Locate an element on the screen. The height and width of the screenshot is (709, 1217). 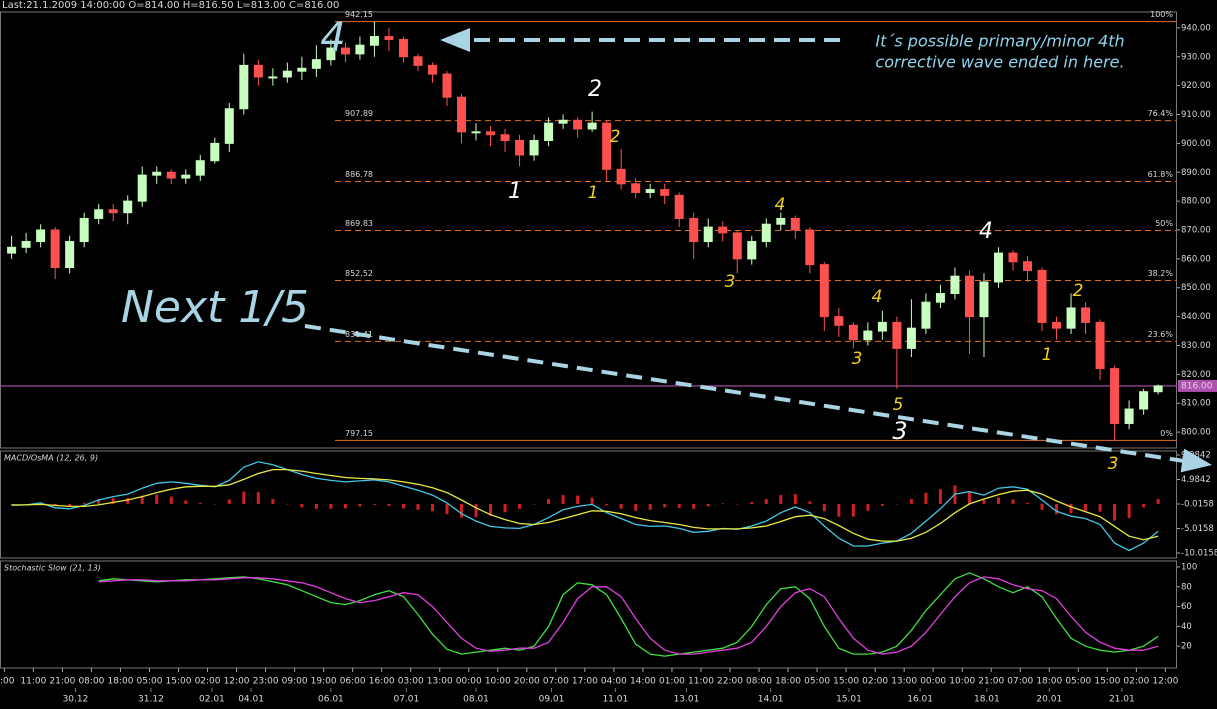
x-tick-label: 06:00 is located at coordinates (353, 682).